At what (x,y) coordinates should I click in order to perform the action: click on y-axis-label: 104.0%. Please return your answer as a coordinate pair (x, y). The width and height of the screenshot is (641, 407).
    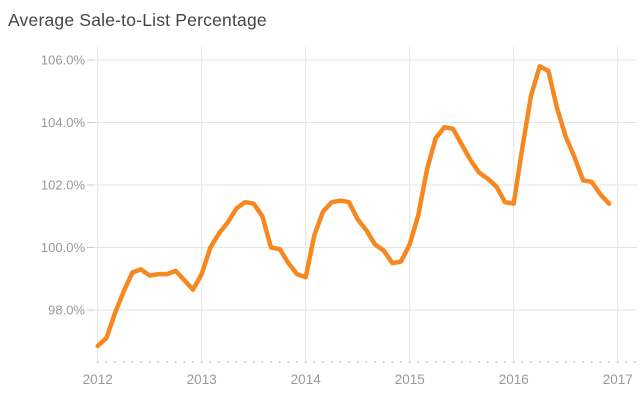
    Looking at the image, I should click on (63, 122).